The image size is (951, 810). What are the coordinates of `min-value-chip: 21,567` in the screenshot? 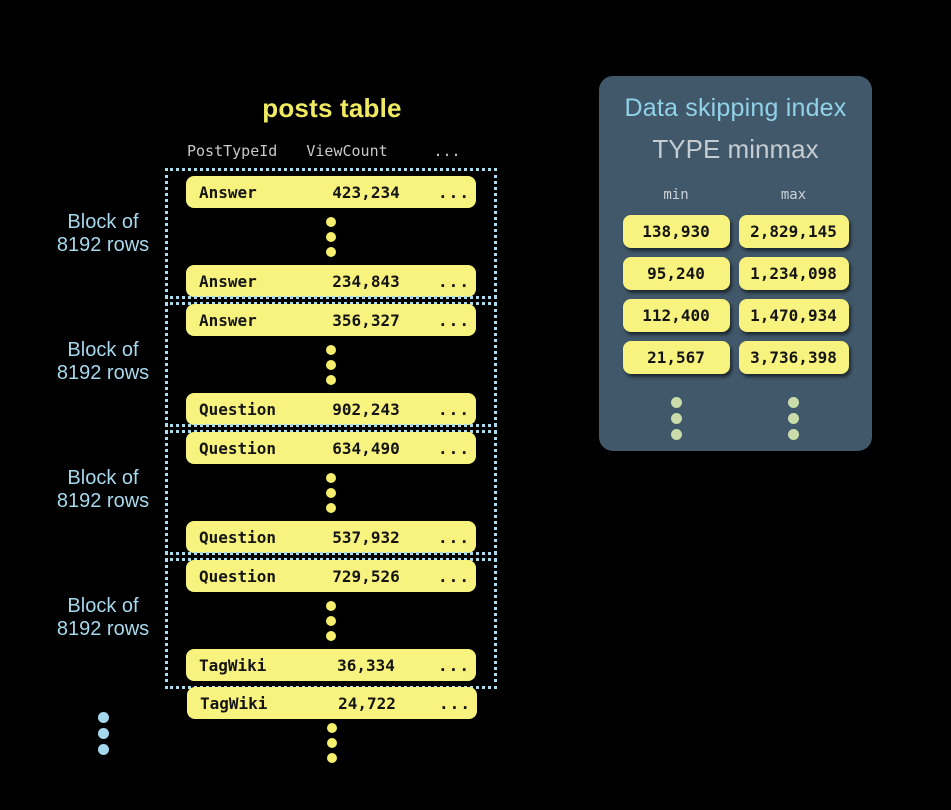 It's located at (676, 357).